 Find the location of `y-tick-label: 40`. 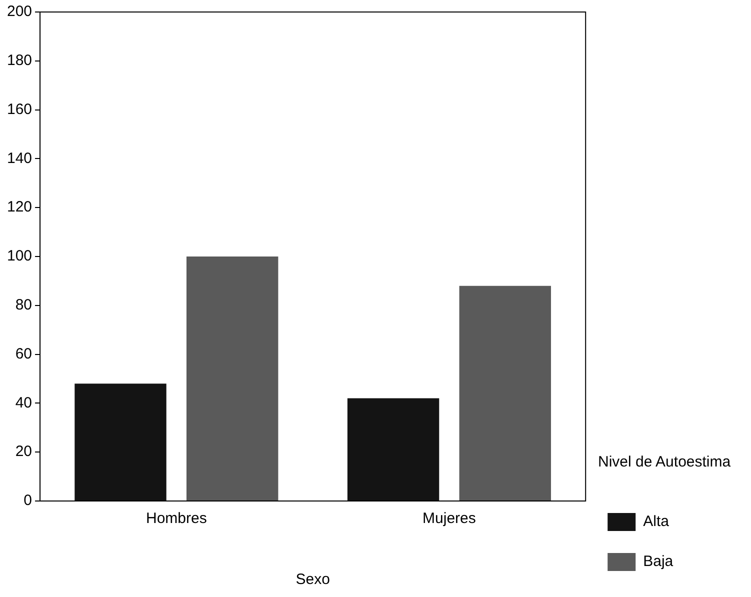

y-tick-label: 40 is located at coordinates (23, 403).